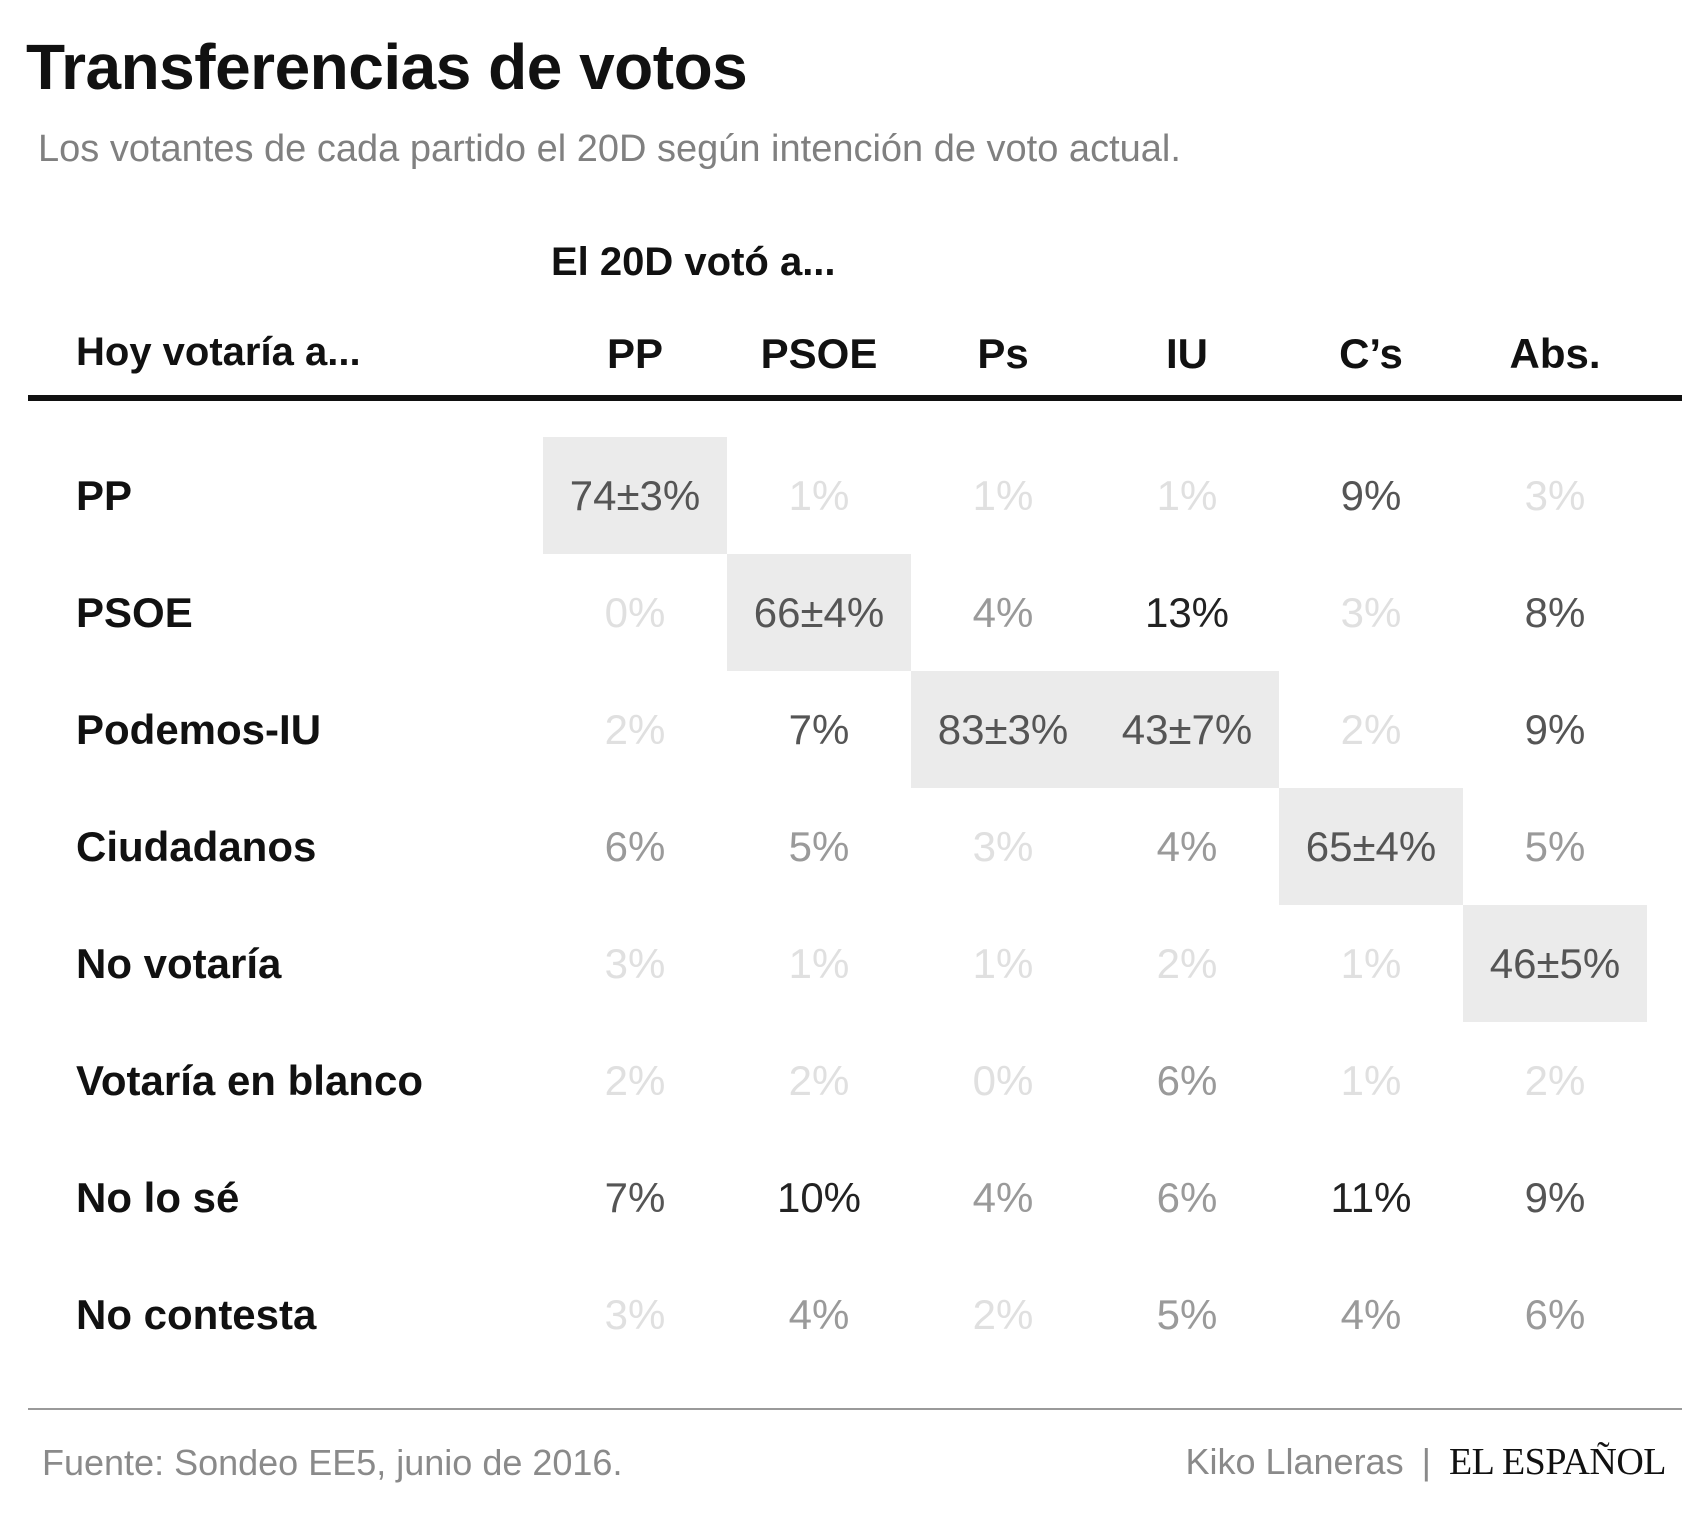 This screenshot has height=1529, width=1706. I want to click on source-note: Fuente: Sondeo EE5, junio de 2016., so click(332, 1462).